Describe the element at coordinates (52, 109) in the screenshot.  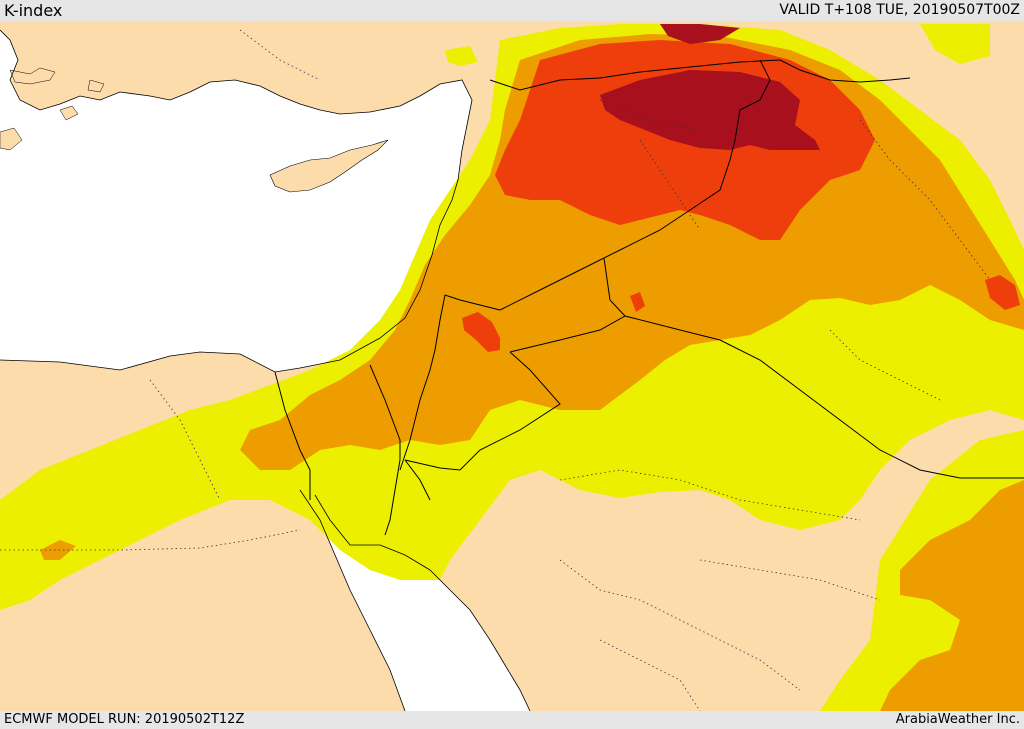
I see `aegean-islands` at that location.